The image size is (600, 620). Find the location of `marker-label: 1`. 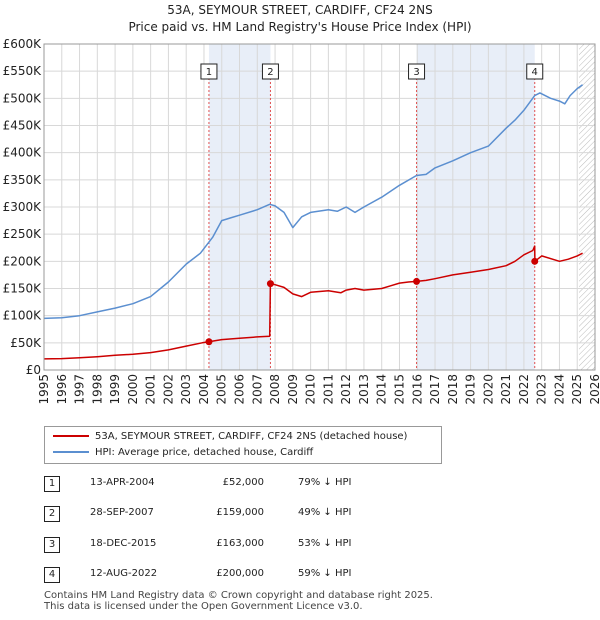

marker-label: 1 is located at coordinates (209, 72).